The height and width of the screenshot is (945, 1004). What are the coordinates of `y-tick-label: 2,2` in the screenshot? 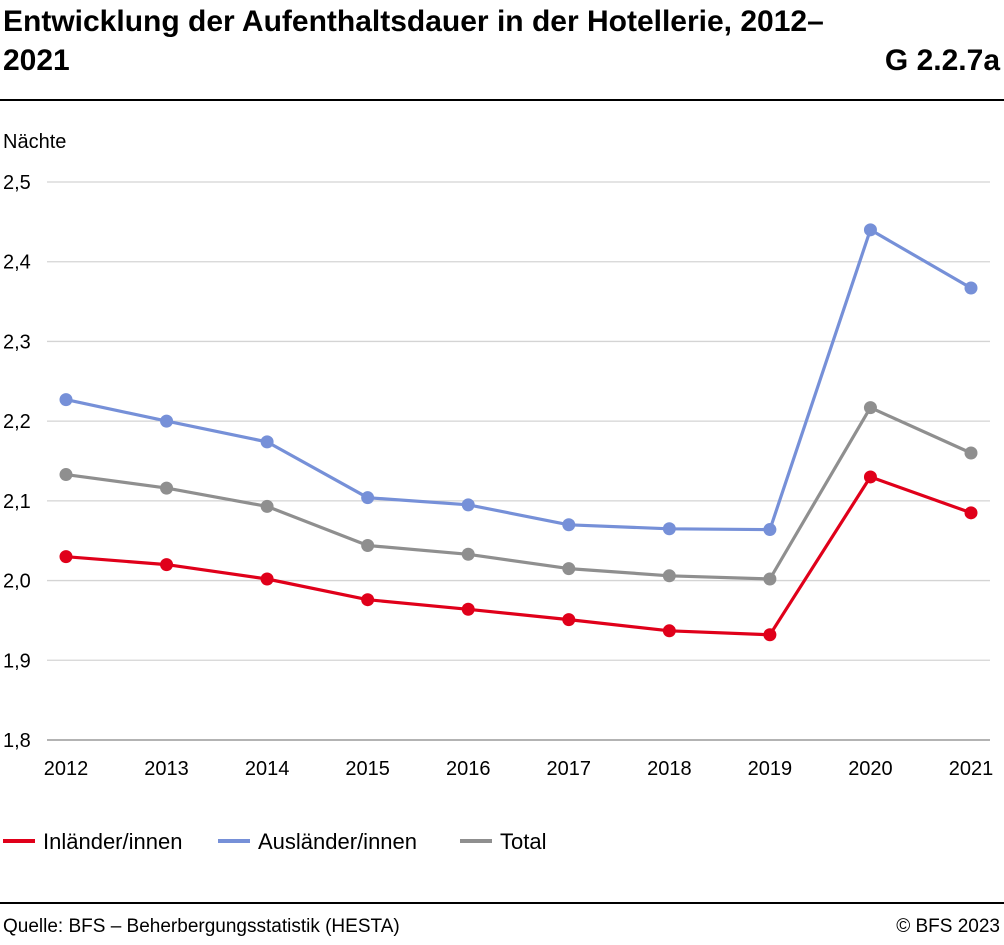 It's located at (17, 422).